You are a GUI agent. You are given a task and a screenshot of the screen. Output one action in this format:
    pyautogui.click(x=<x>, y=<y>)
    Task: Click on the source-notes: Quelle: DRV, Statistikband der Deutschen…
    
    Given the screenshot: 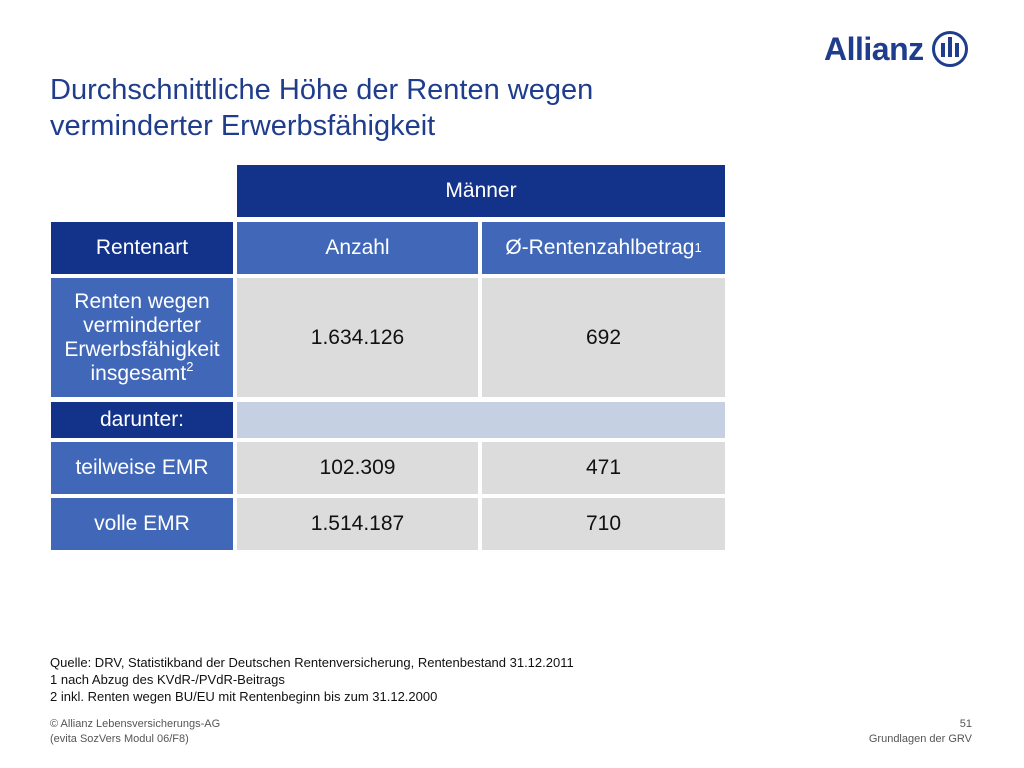 What is the action you would take?
    pyautogui.click(x=312, y=679)
    